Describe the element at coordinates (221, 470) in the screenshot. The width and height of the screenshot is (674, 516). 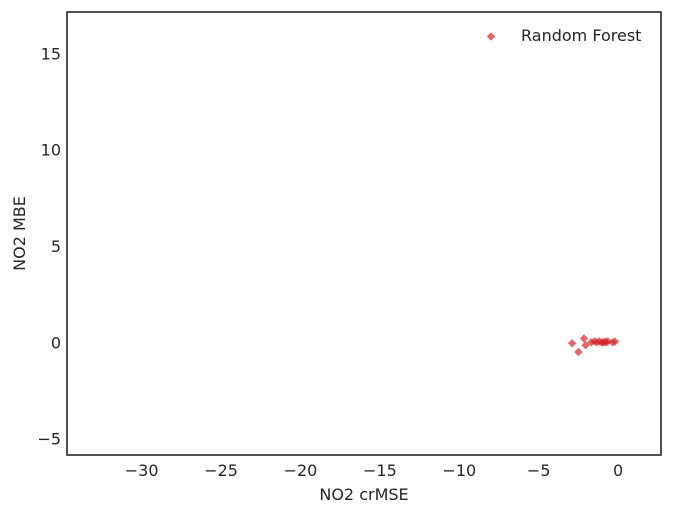
I see `x-tick-label: −25` at that location.